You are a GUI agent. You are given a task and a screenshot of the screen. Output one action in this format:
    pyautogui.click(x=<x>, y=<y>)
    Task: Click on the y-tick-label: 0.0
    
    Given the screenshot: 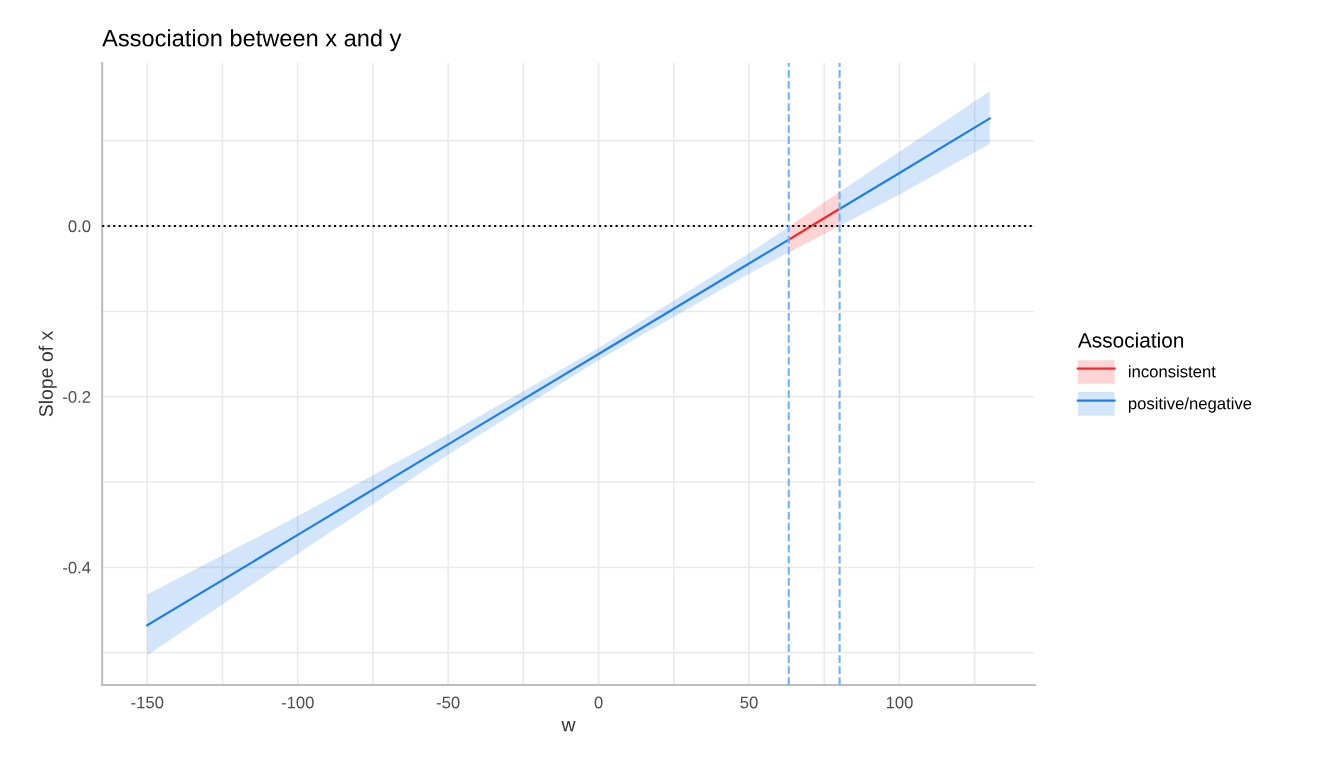 What is the action you would take?
    pyautogui.click(x=79, y=226)
    